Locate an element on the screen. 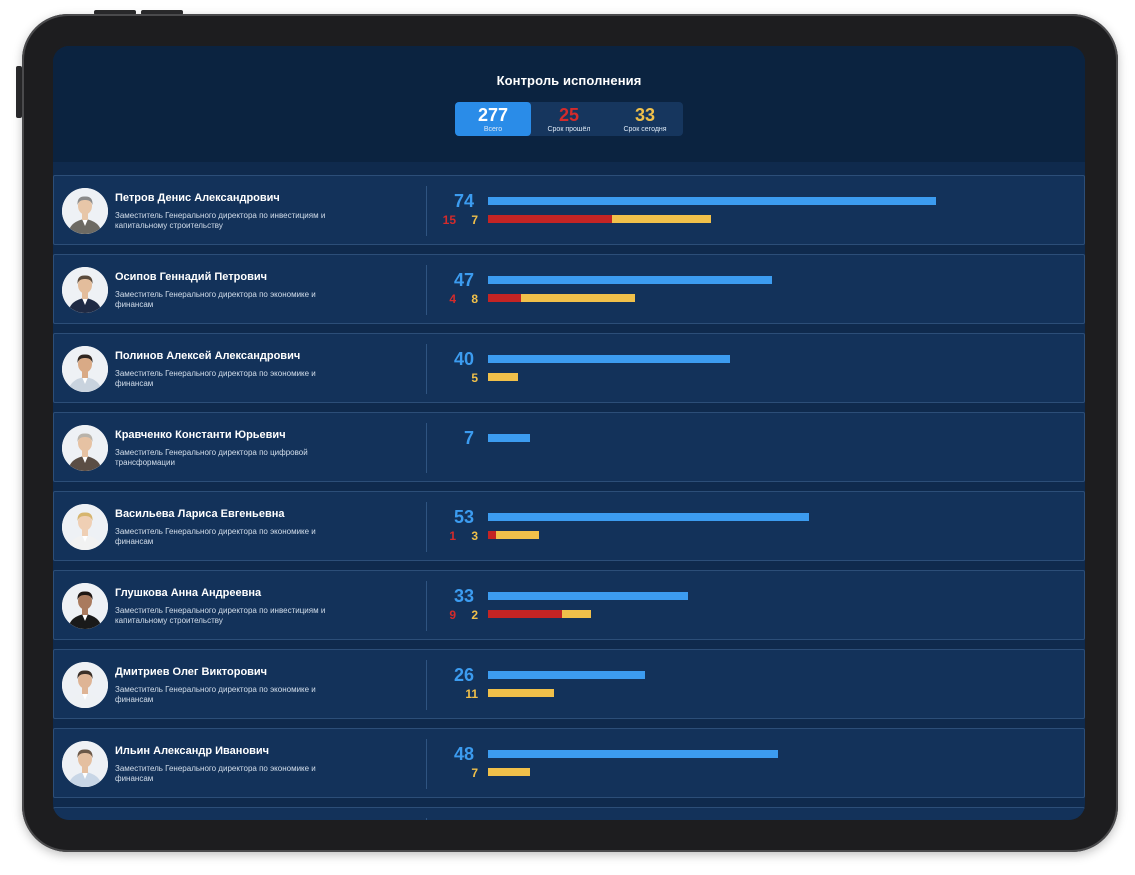  total-count: 48 is located at coordinates (463, 754).